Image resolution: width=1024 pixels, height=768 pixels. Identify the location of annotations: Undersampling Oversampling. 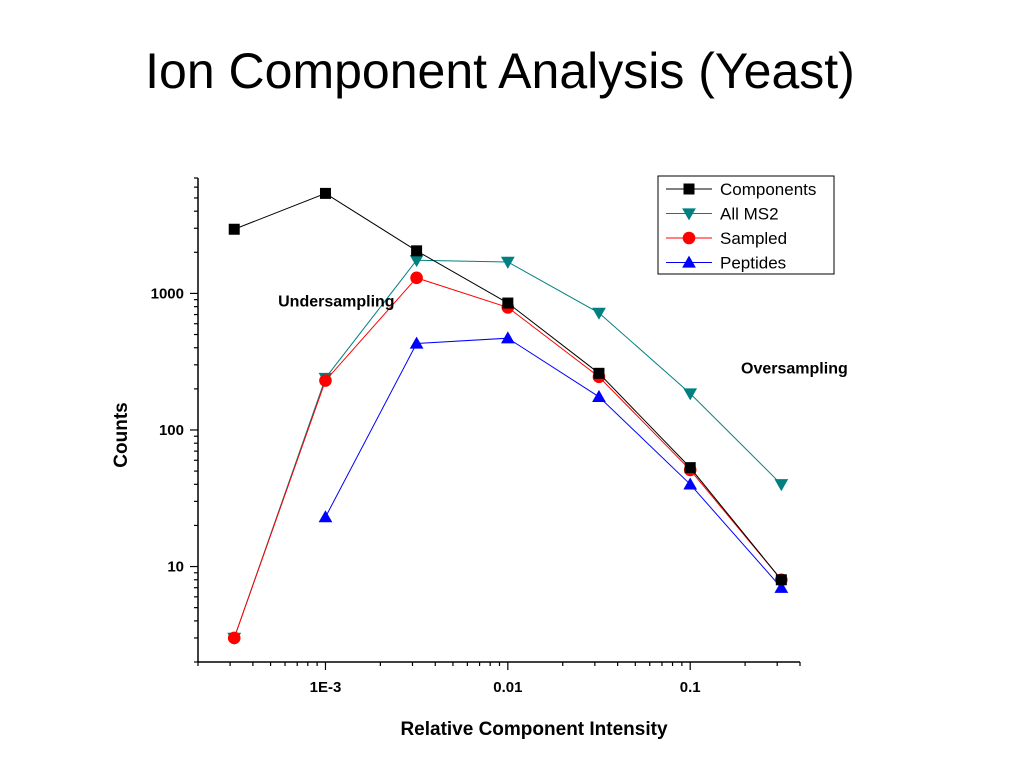
(563, 336).